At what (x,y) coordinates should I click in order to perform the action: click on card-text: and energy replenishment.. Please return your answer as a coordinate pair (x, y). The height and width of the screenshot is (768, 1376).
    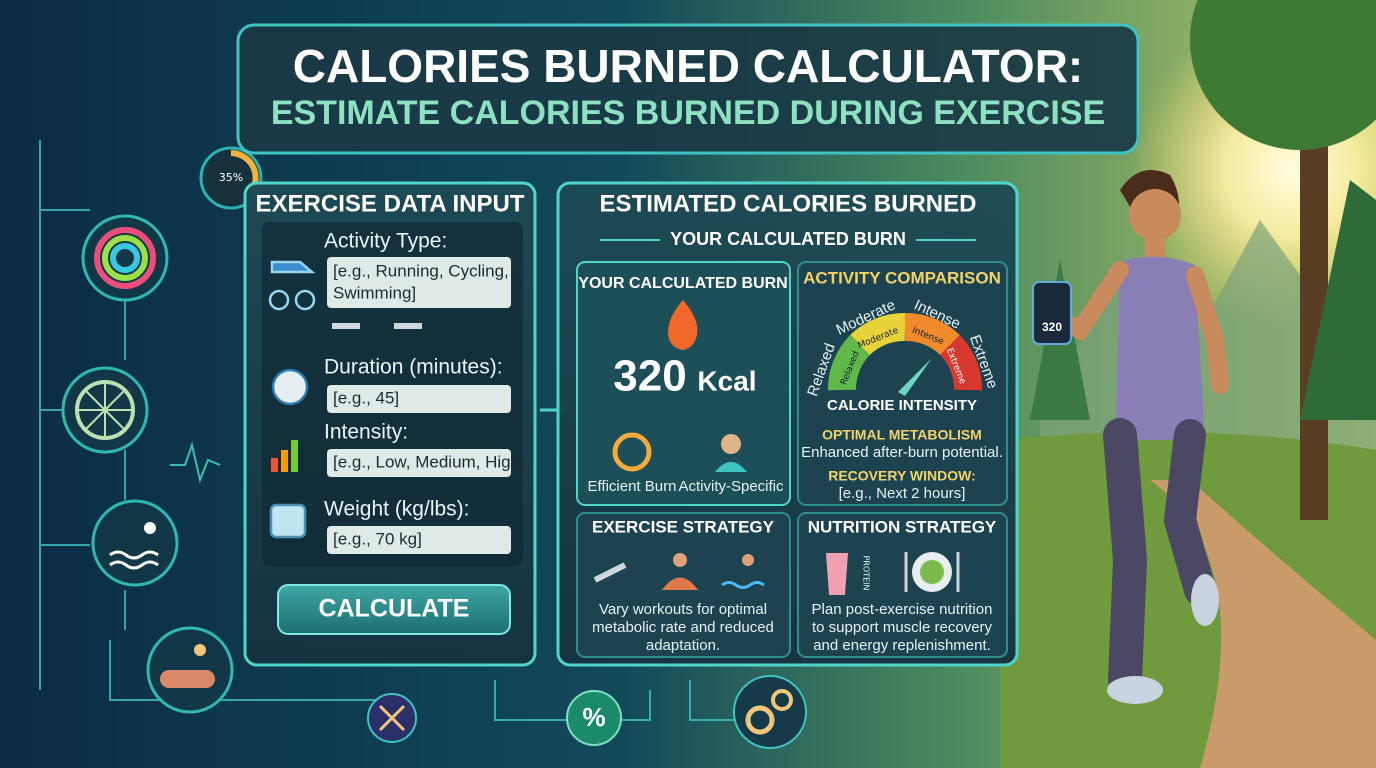
    Looking at the image, I should click on (902, 645).